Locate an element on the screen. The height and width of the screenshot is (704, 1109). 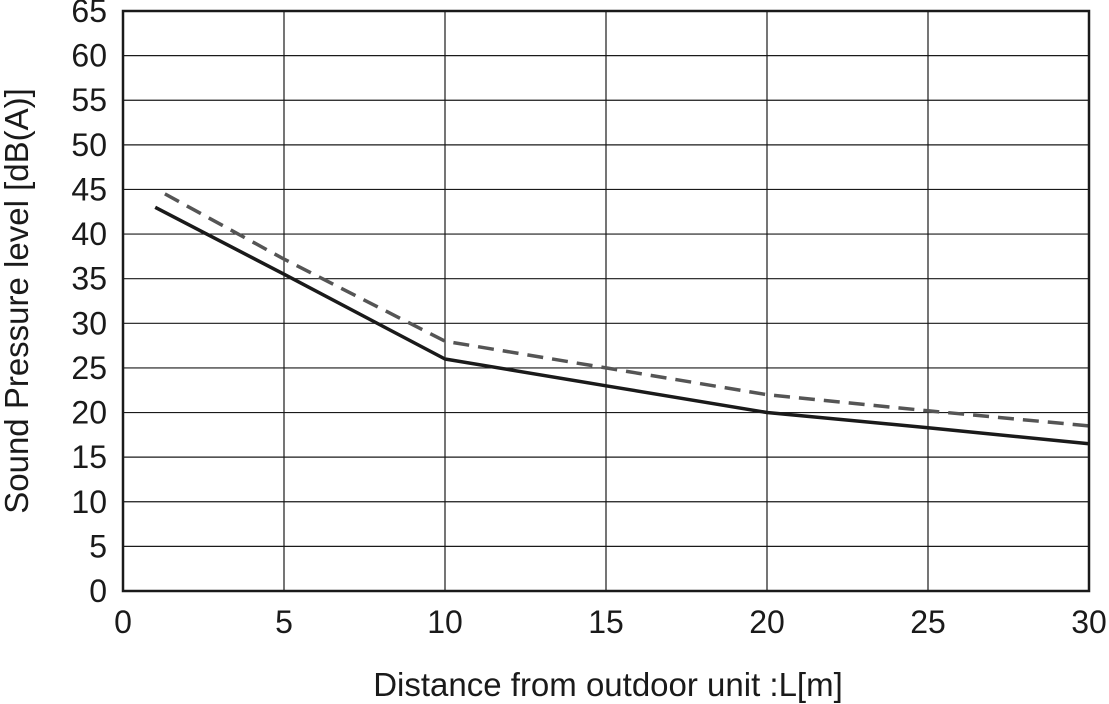
y-tick-label-5: 25 is located at coordinates (89, 368).